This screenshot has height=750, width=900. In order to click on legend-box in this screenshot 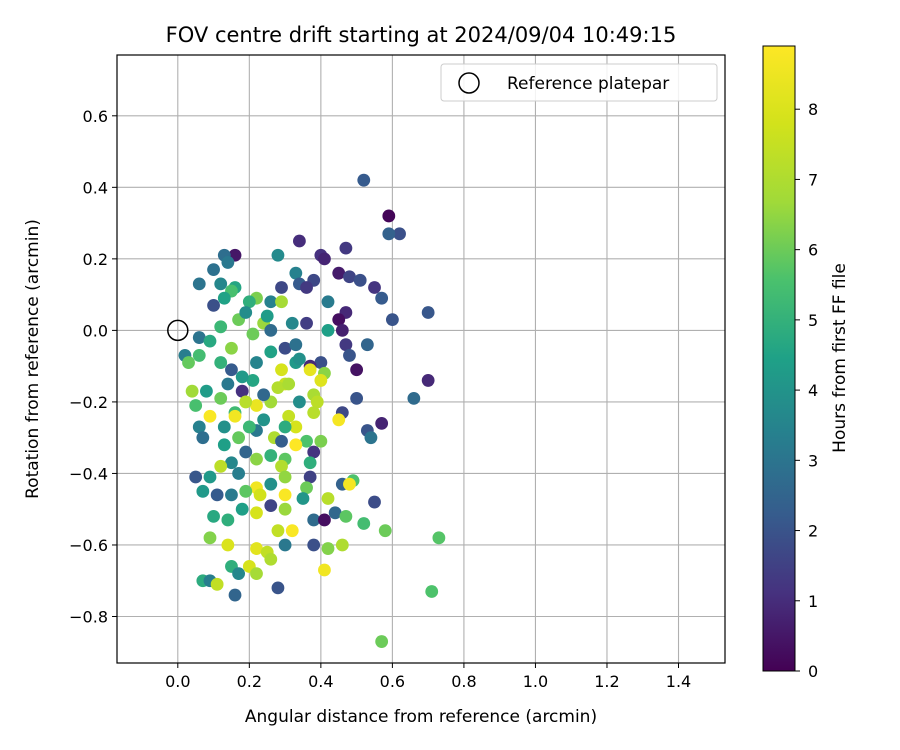, I will do `click(579, 82)`.